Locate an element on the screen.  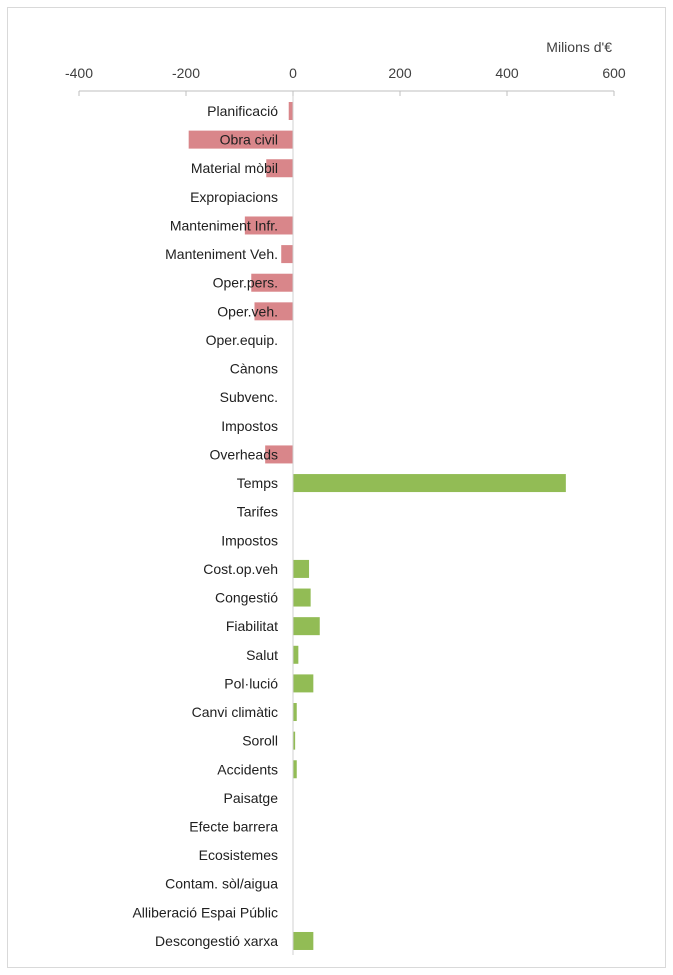
category-label: Manteniment Infr. is located at coordinates (224, 225).